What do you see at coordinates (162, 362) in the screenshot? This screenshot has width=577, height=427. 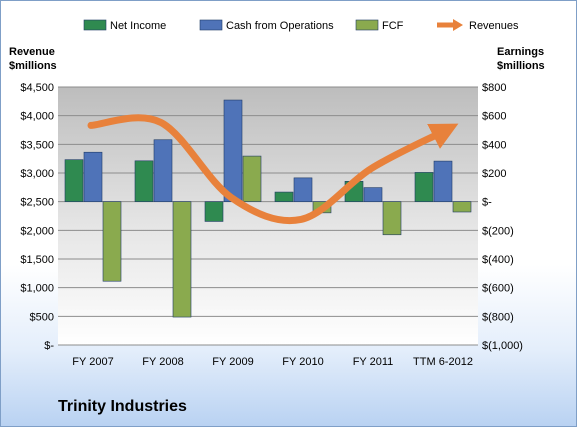 I see `x-tick-label: FY 2008` at bounding box center [162, 362].